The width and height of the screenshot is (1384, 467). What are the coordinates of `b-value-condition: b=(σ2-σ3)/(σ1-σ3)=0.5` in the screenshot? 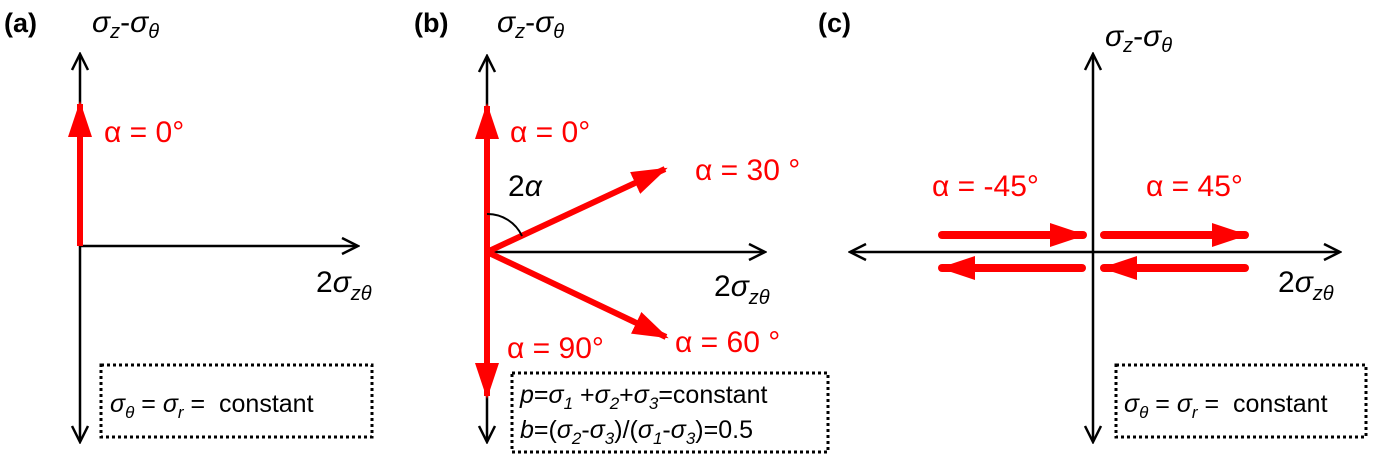 It's located at (636, 432).